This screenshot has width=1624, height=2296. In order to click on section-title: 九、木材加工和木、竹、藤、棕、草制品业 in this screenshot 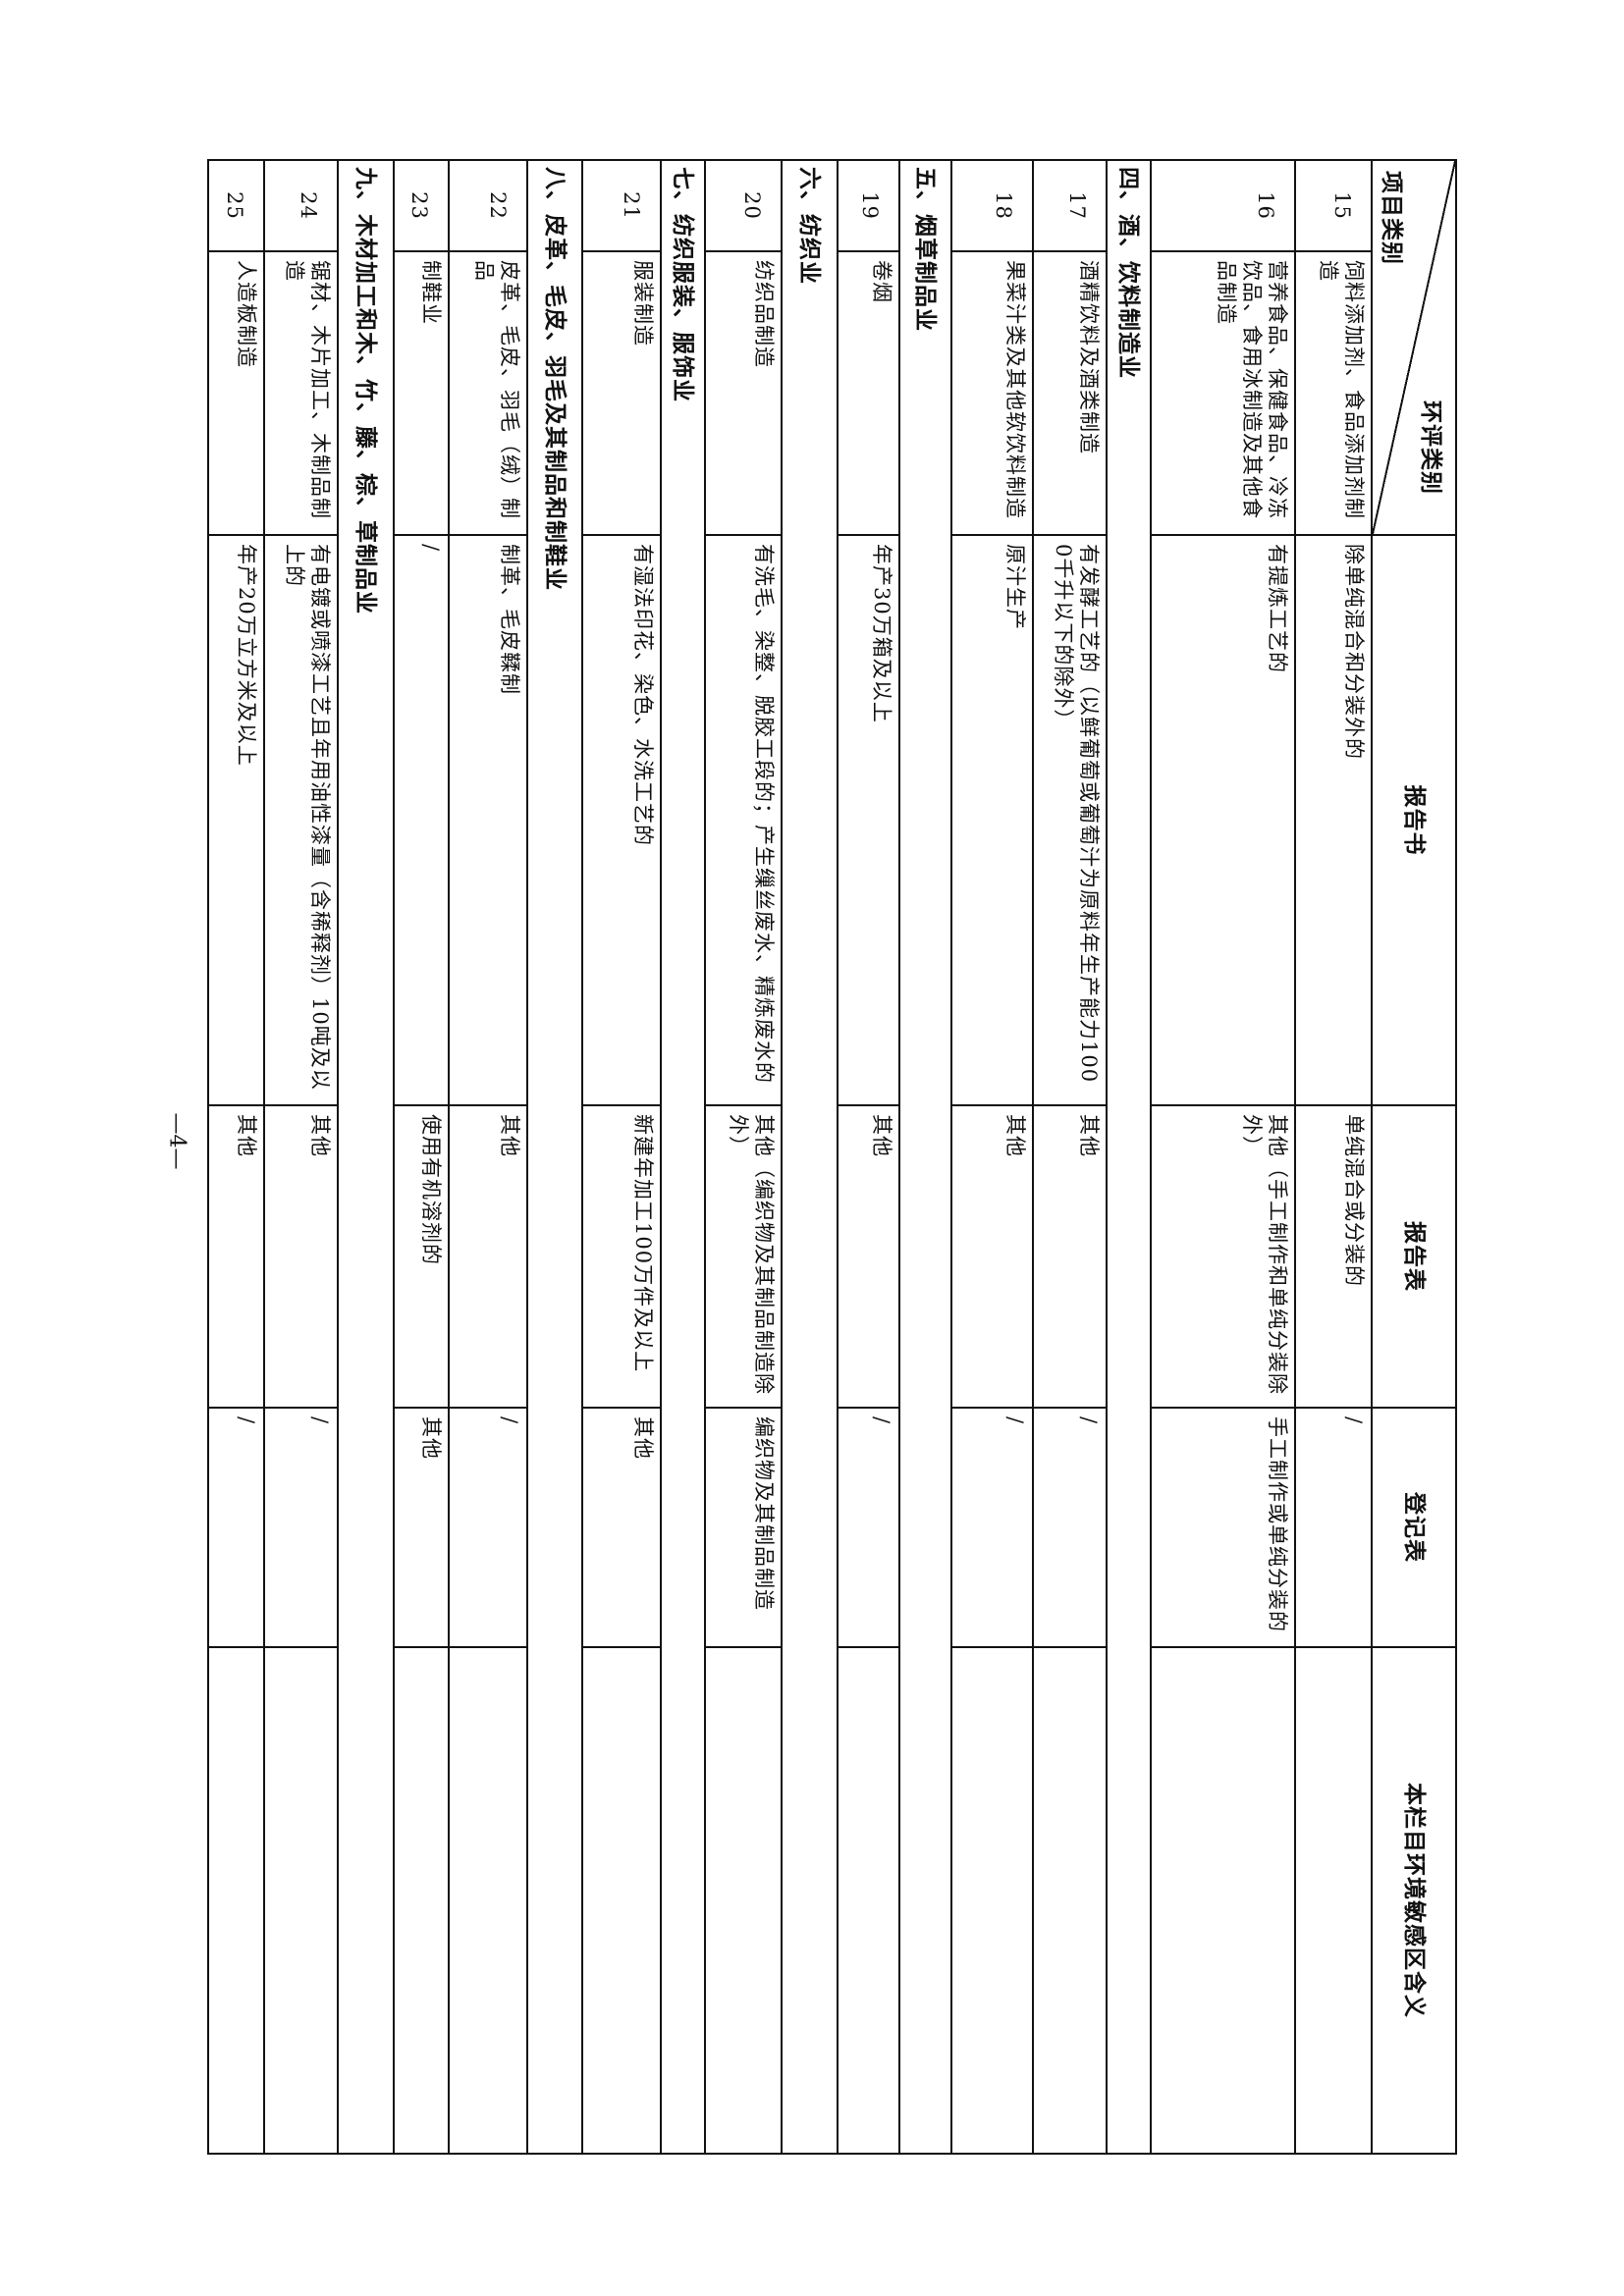, I will do `click(366, 1157)`.